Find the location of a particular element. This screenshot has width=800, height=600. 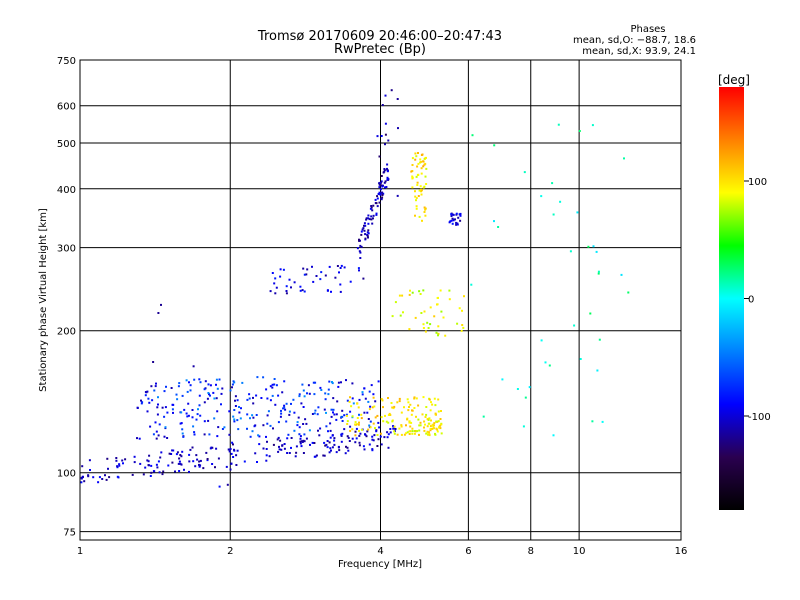

y-tick-label: 200 is located at coordinates (66, 332).